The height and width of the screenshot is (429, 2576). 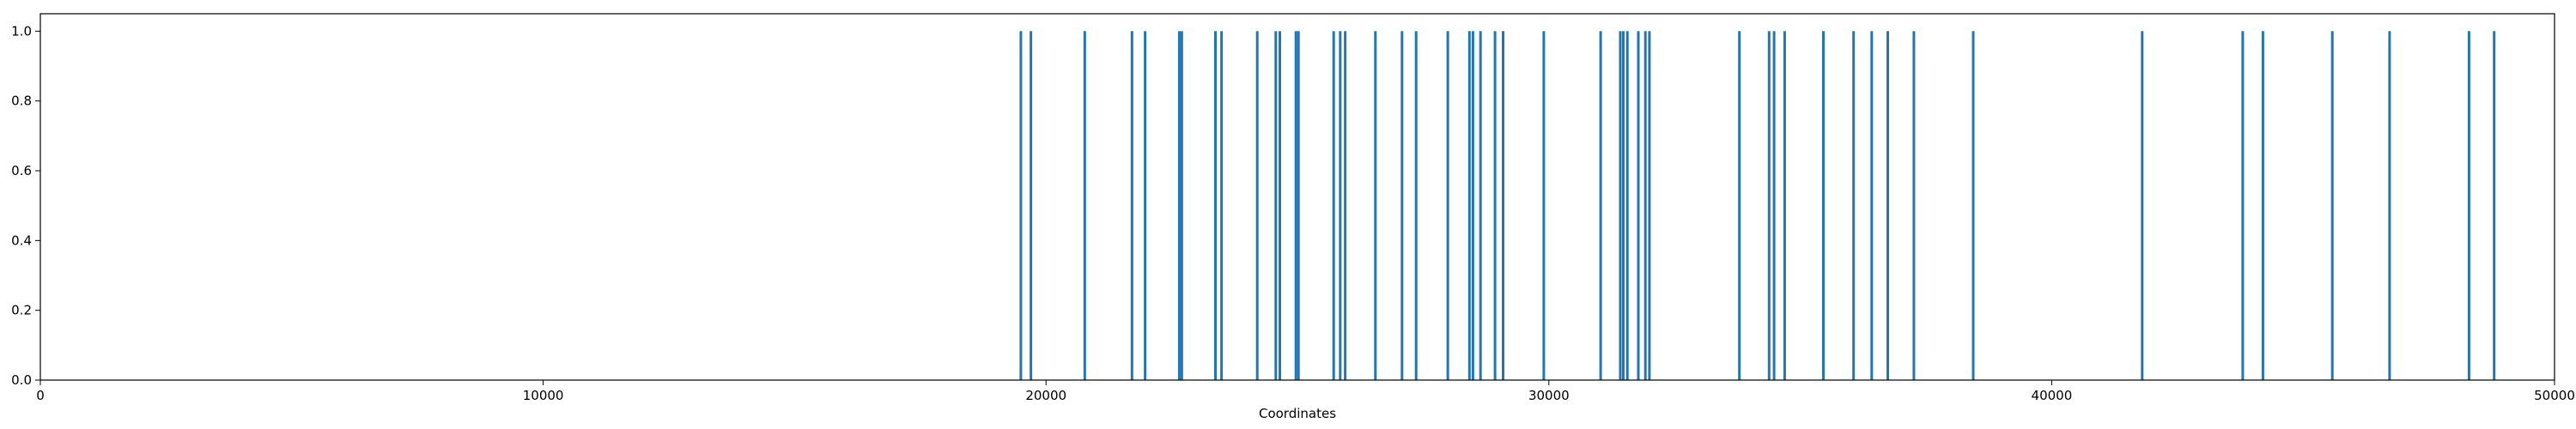 I want to click on x-tick-label: 30000, so click(x=1549, y=395).